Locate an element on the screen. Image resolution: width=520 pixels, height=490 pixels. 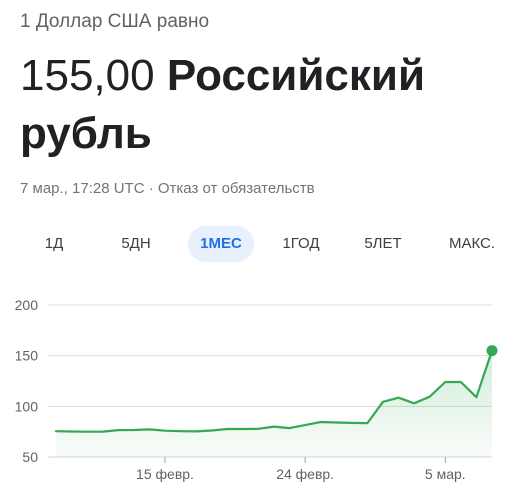
exchange-rate-value: 155,00 is located at coordinates (87, 75).